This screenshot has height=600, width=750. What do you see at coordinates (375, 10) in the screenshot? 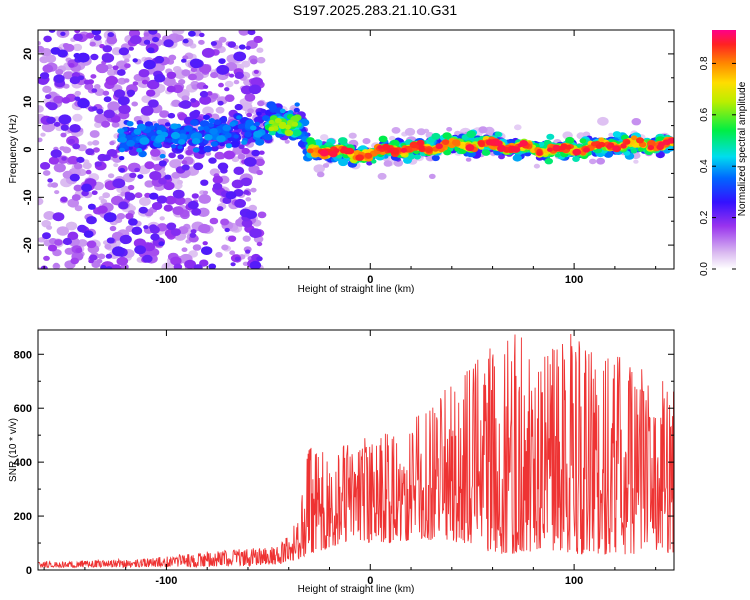
I see `chart-title: S197.2025.283.21.10.G31` at bounding box center [375, 10].